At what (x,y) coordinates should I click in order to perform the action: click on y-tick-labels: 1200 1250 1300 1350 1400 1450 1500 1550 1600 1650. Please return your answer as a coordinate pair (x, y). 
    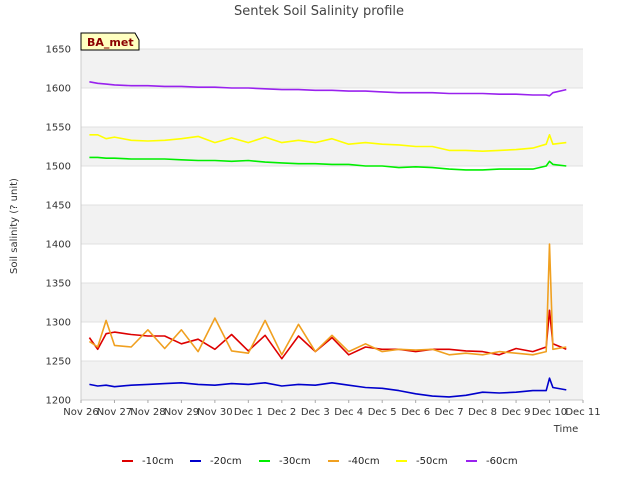
    Looking at the image, I should click on (58, 226).